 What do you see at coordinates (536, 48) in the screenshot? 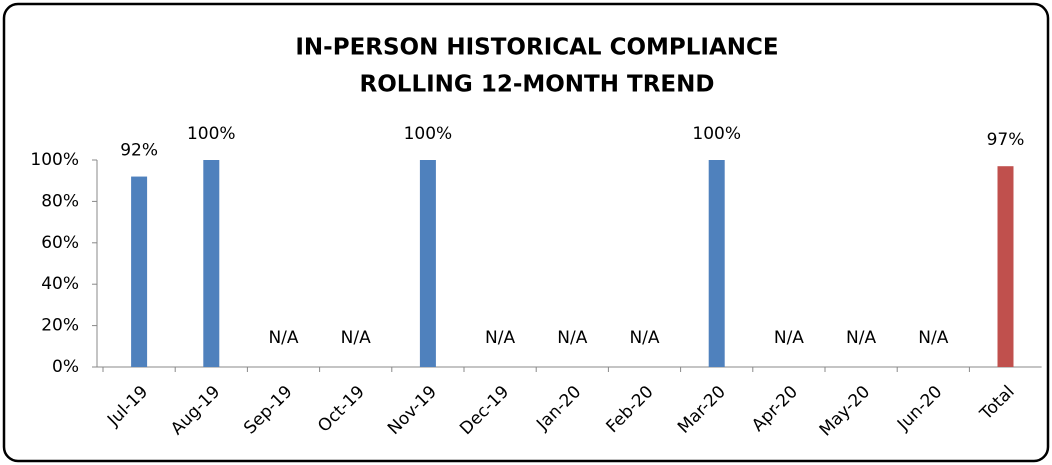
I see `chart-title: IN-PERSON HISTORICAL COMPLIANCE` at bounding box center [536, 48].